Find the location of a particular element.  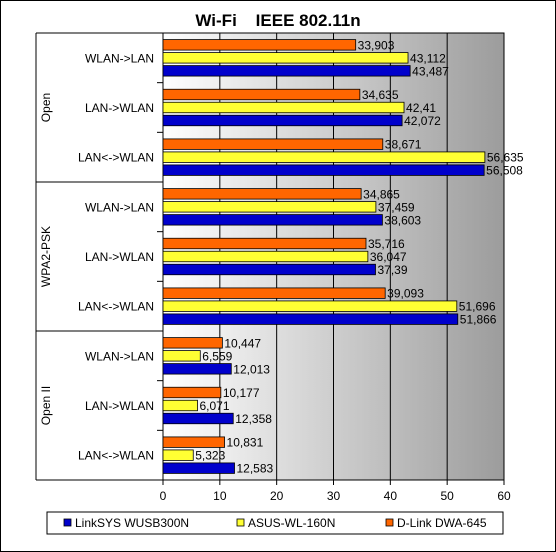

group-label: Open II is located at coordinates (46, 405).